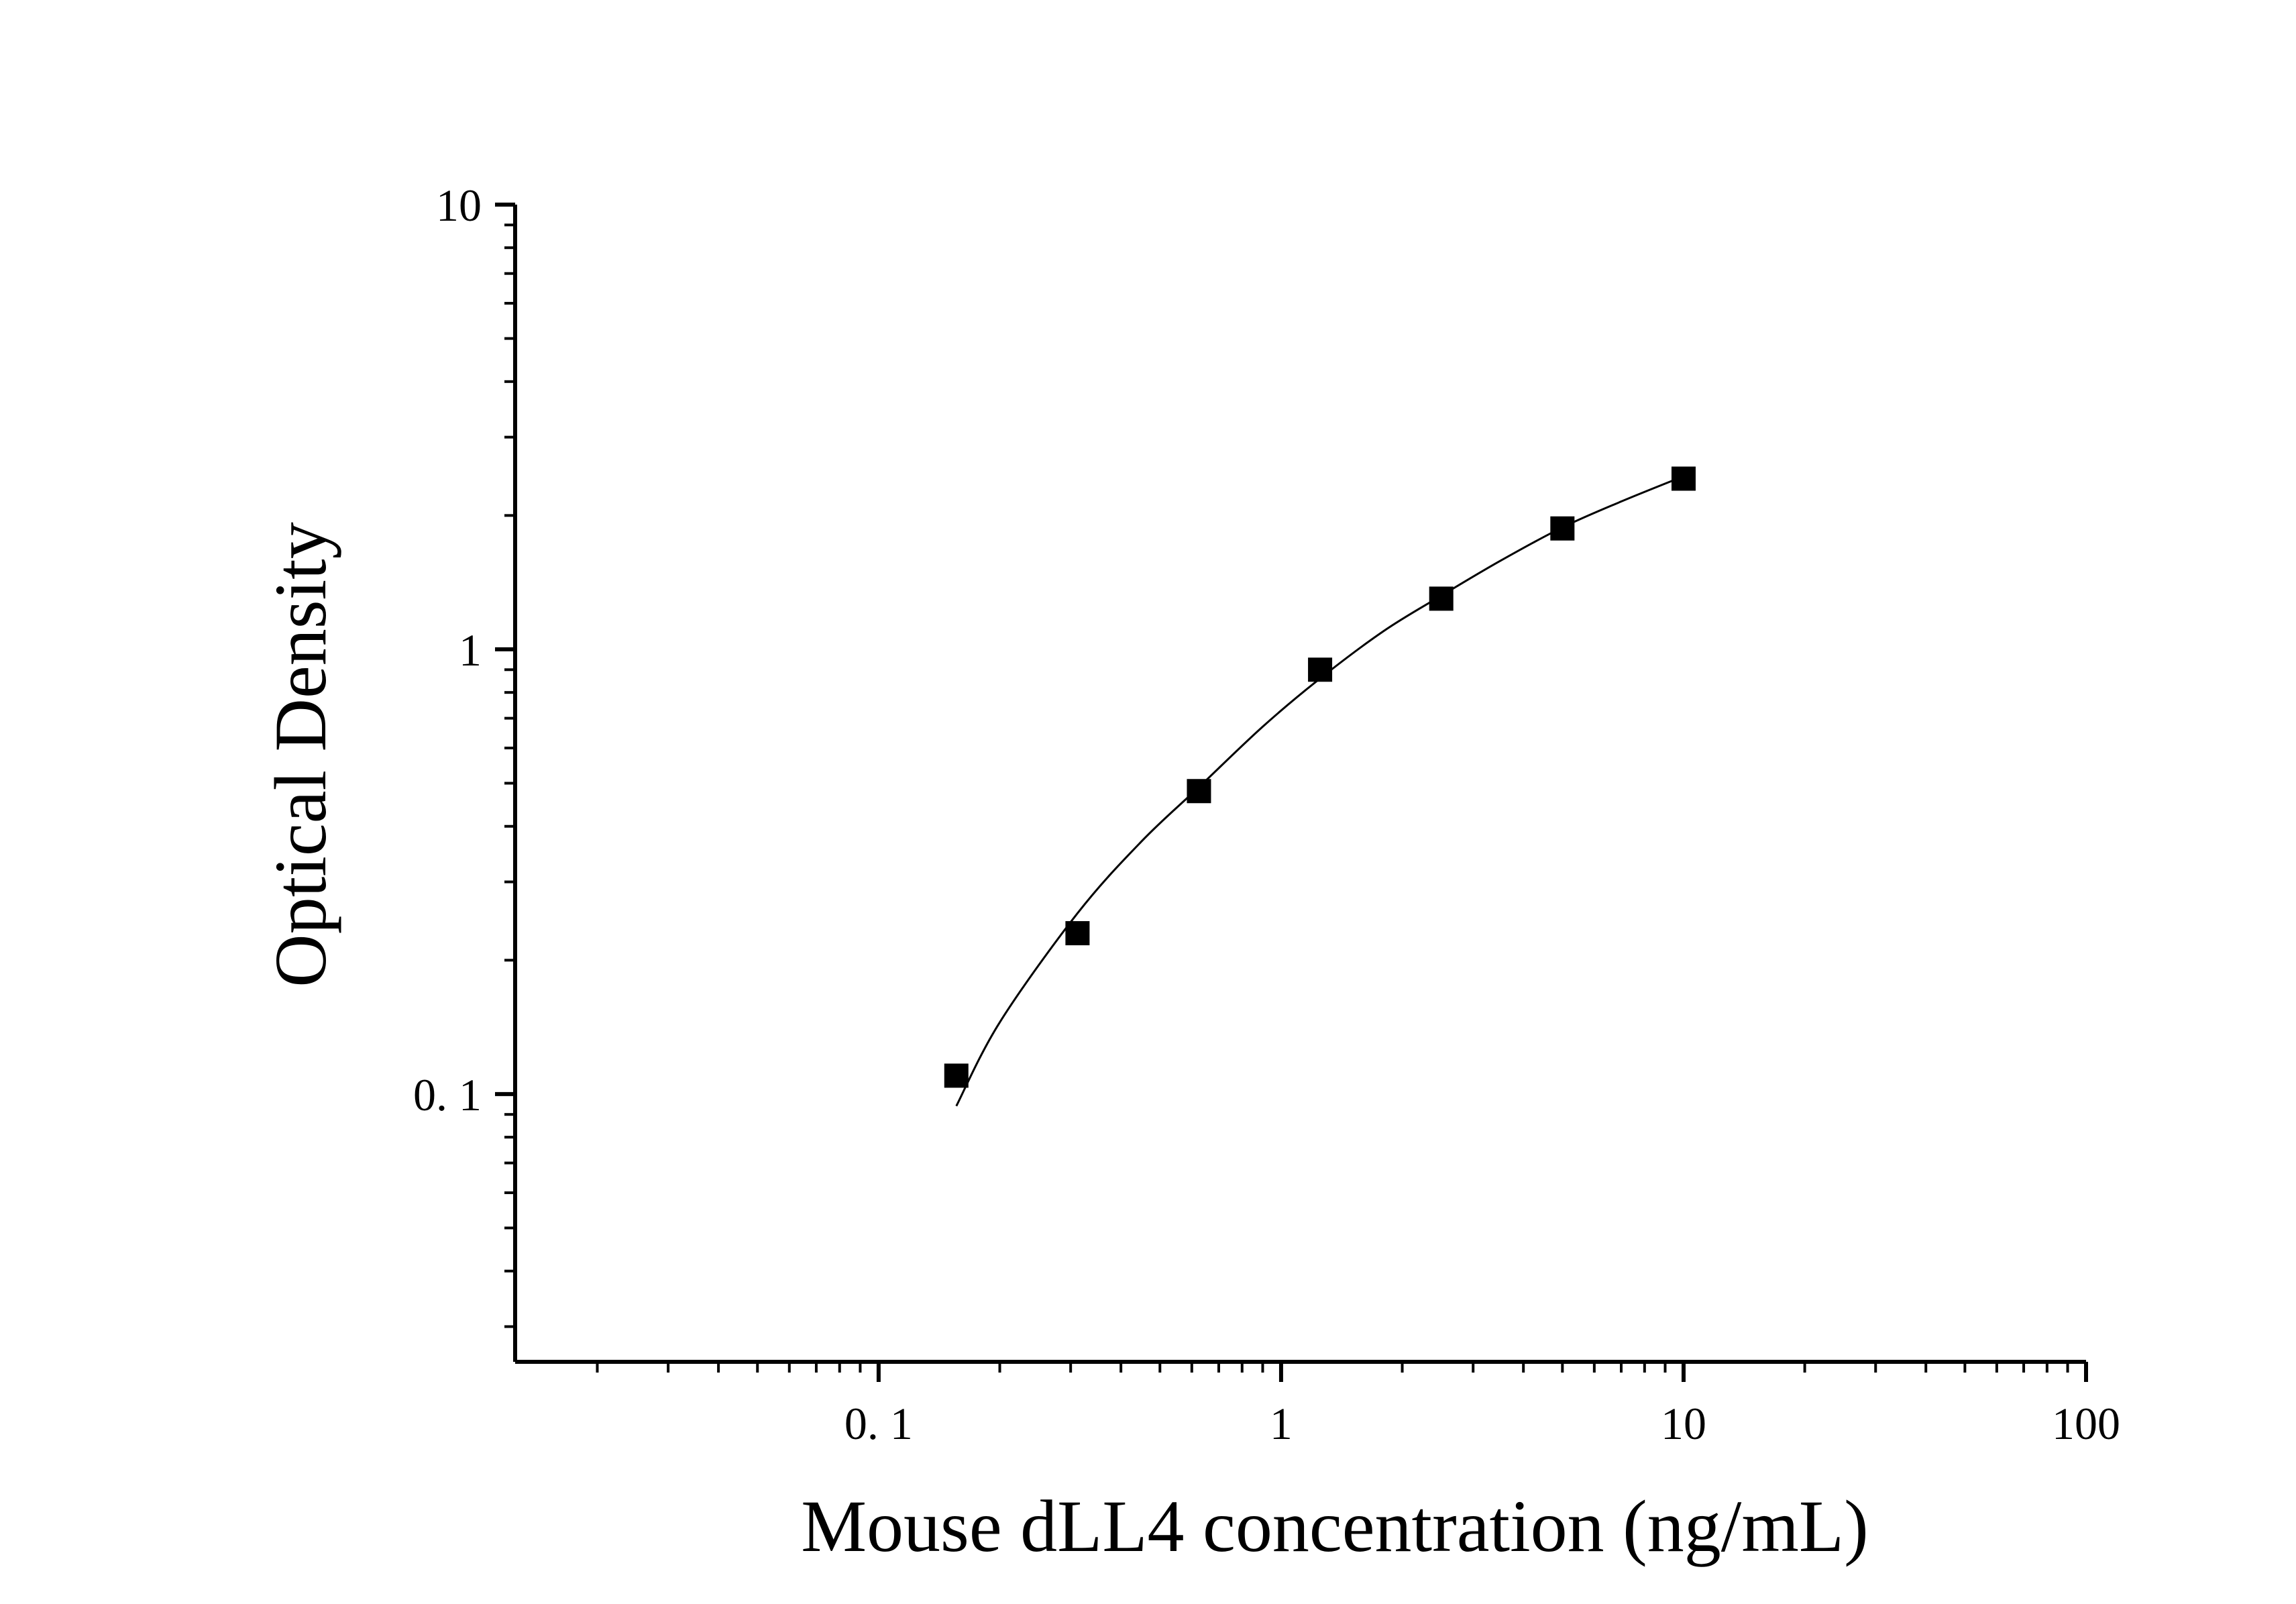 The image size is (2296, 1604). What do you see at coordinates (1281, 1423) in the screenshot?
I see `x-tick-label: 1` at bounding box center [1281, 1423].